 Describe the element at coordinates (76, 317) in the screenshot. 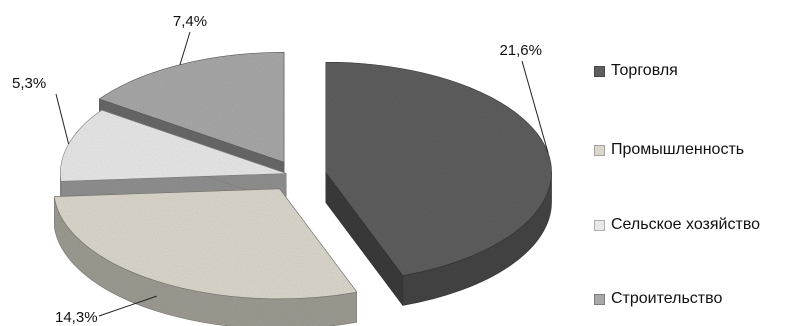

I see `data-label: 14,3%` at that location.